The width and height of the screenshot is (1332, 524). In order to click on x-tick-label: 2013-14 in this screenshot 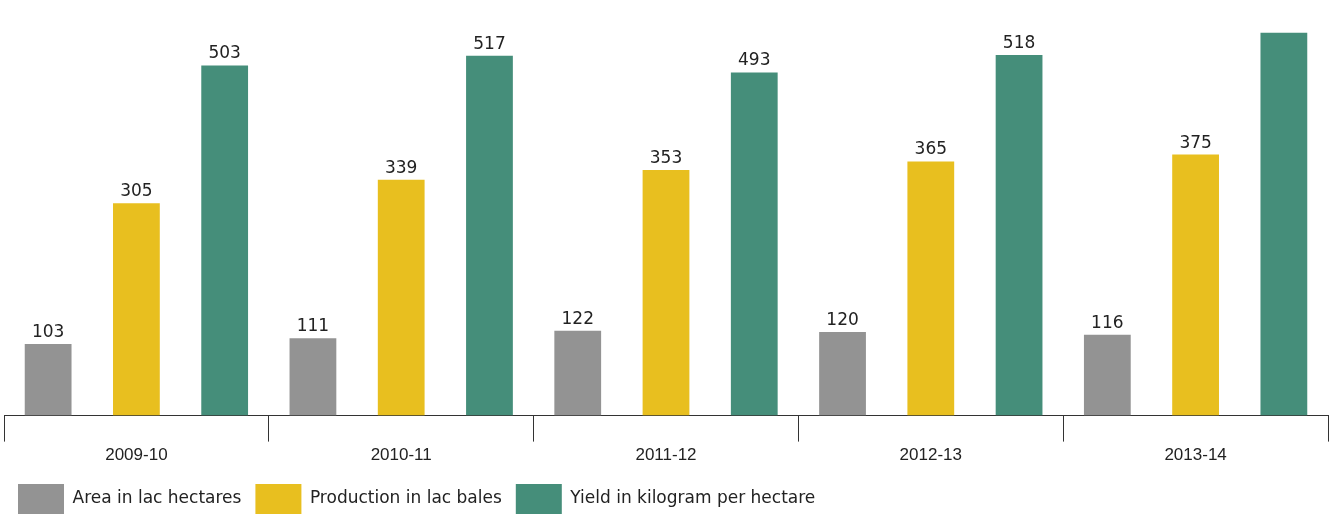, I will do `click(1195, 455)`.